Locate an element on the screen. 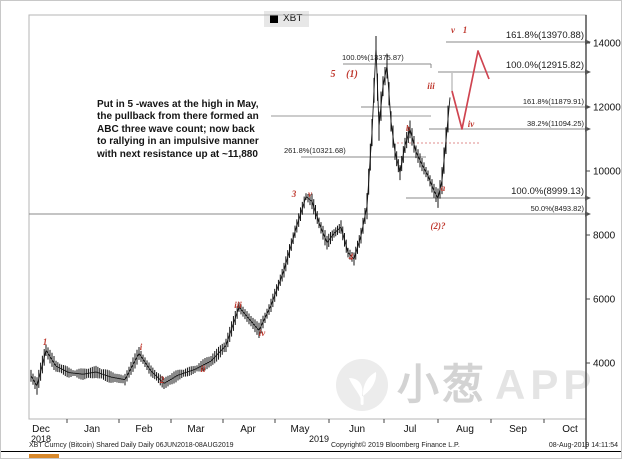  x-year-label: 2018 is located at coordinates (41, 439).